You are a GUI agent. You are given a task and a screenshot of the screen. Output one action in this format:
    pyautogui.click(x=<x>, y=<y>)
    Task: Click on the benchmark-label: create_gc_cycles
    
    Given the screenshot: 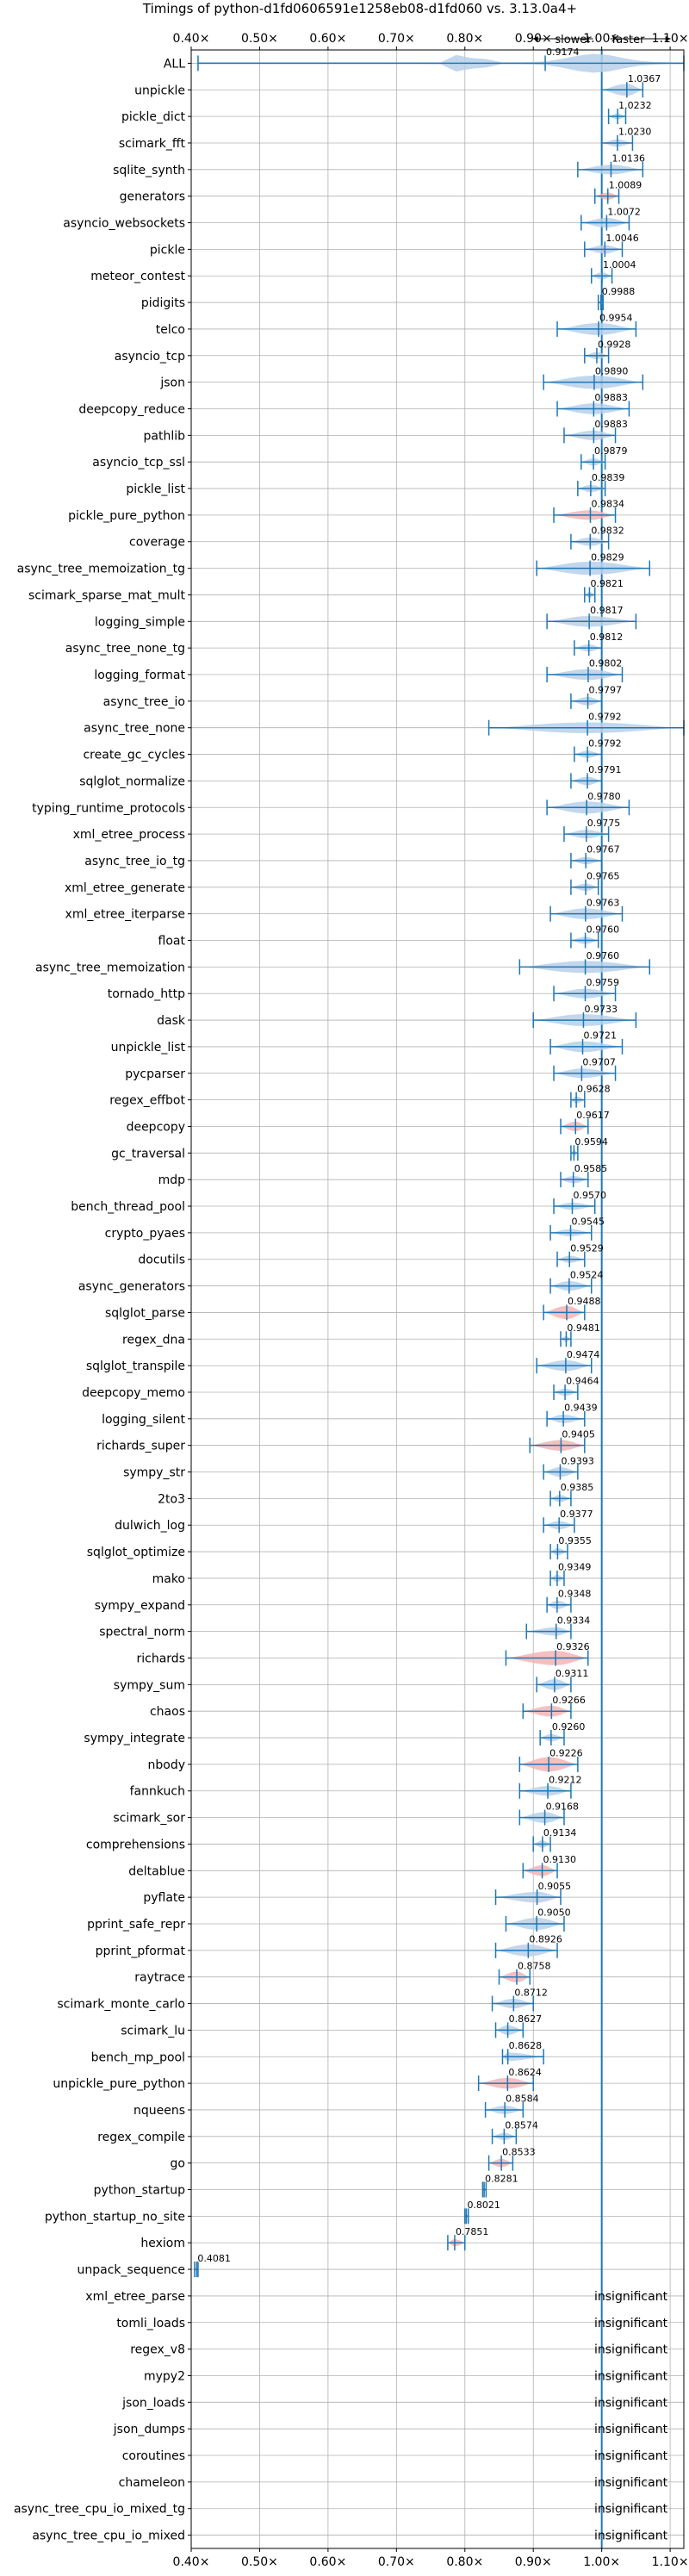 What is the action you would take?
    pyautogui.click(x=134, y=756)
    